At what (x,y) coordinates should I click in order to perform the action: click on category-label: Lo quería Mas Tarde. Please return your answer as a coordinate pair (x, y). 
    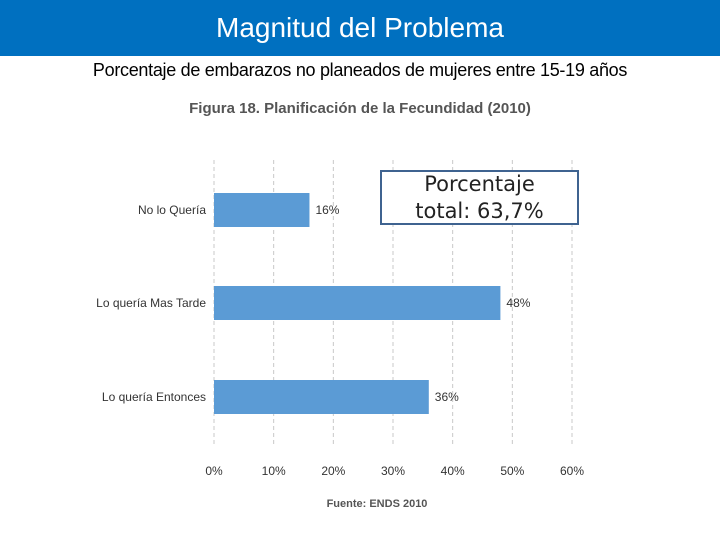
    Looking at the image, I should click on (151, 303).